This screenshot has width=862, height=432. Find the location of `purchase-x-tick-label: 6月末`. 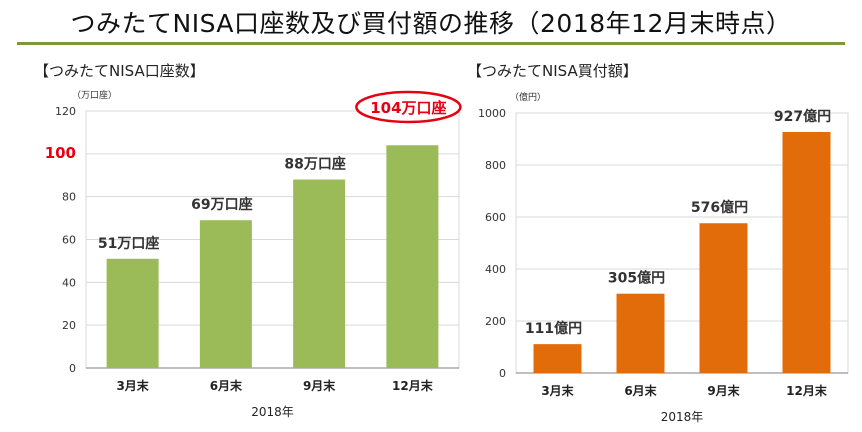

purchase-x-tick-label: 6月末 is located at coordinates (640, 390).